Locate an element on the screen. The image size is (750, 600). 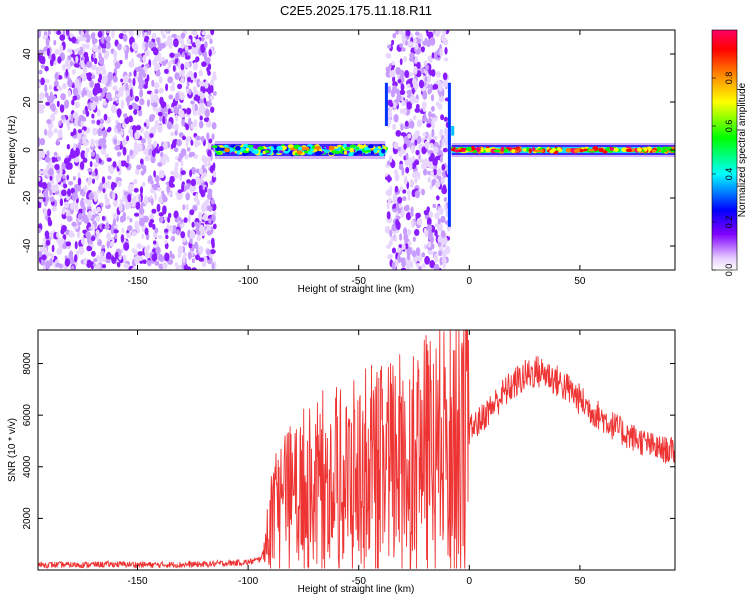
y-tick-label: 0 is located at coordinates (27, 150).